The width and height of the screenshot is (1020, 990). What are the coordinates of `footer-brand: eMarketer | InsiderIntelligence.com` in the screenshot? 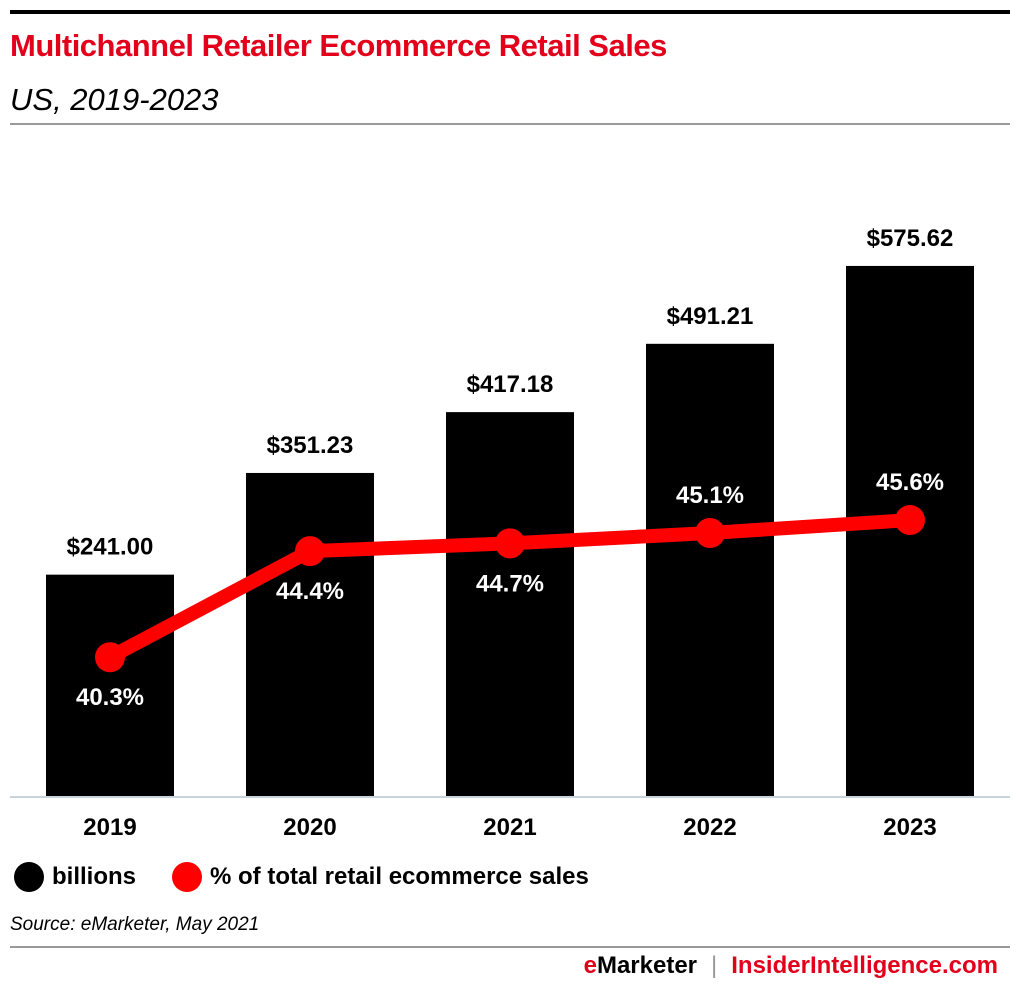 It's located at (791, 966).